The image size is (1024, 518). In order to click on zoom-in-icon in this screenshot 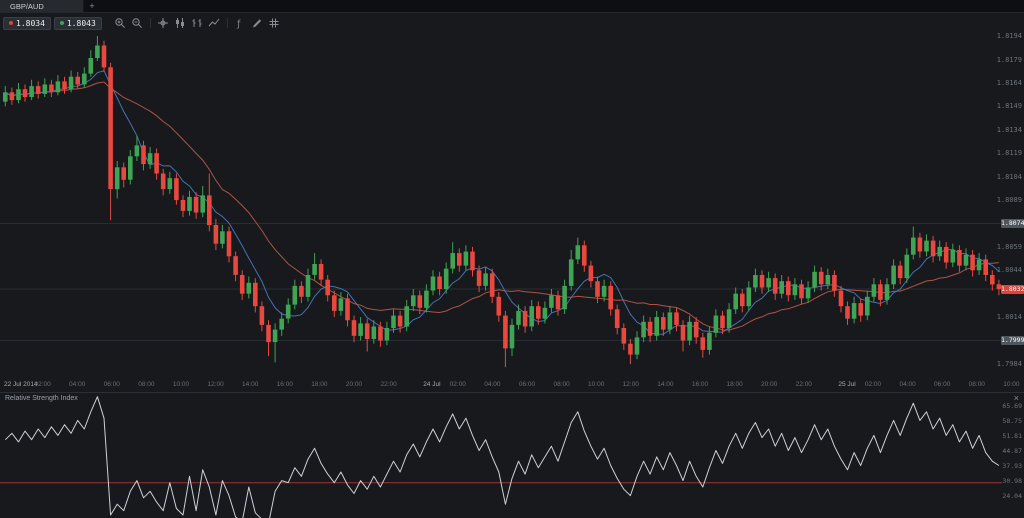, I will do `click(120, 23)`.